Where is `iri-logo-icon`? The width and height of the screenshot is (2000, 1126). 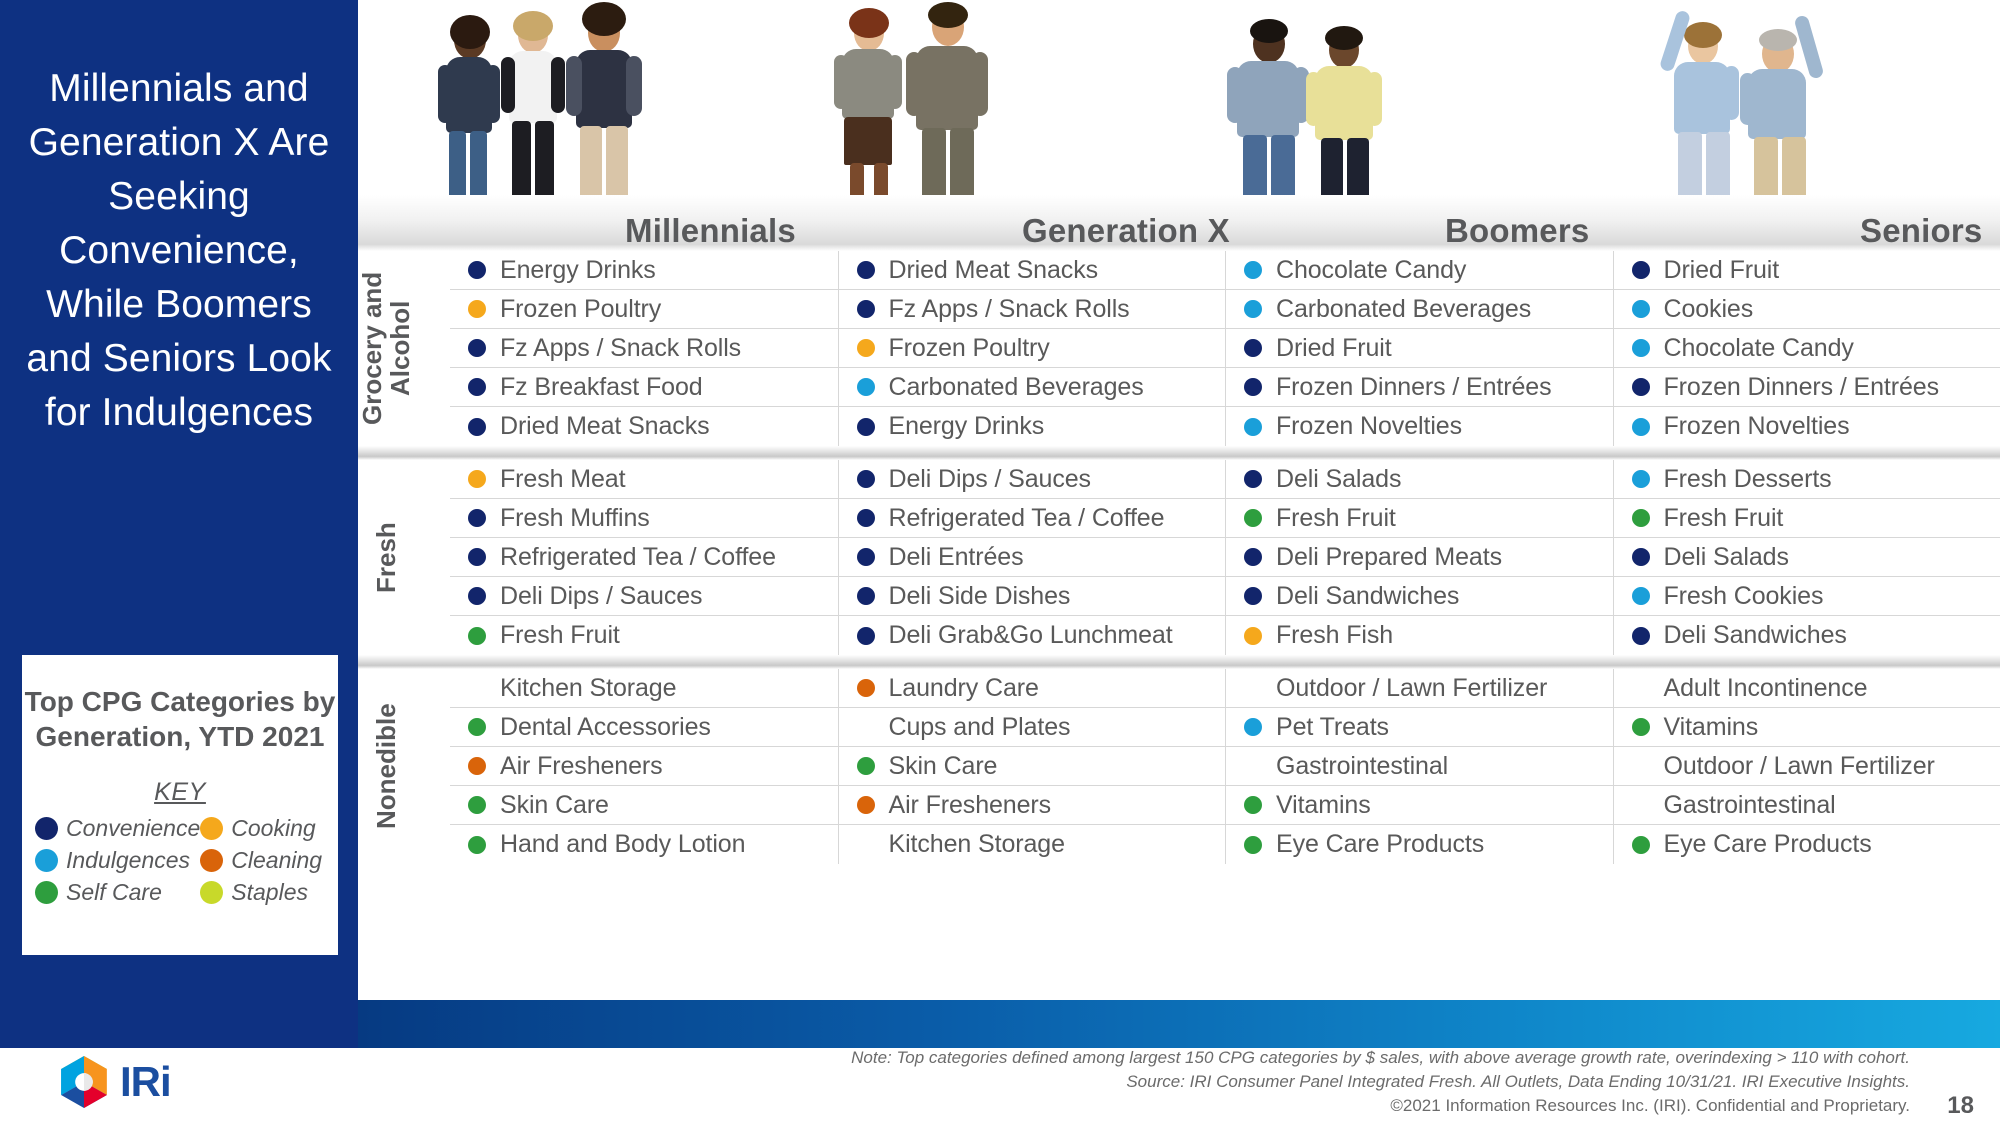 iri-logo-icon is located at coordinates (84, 1082).